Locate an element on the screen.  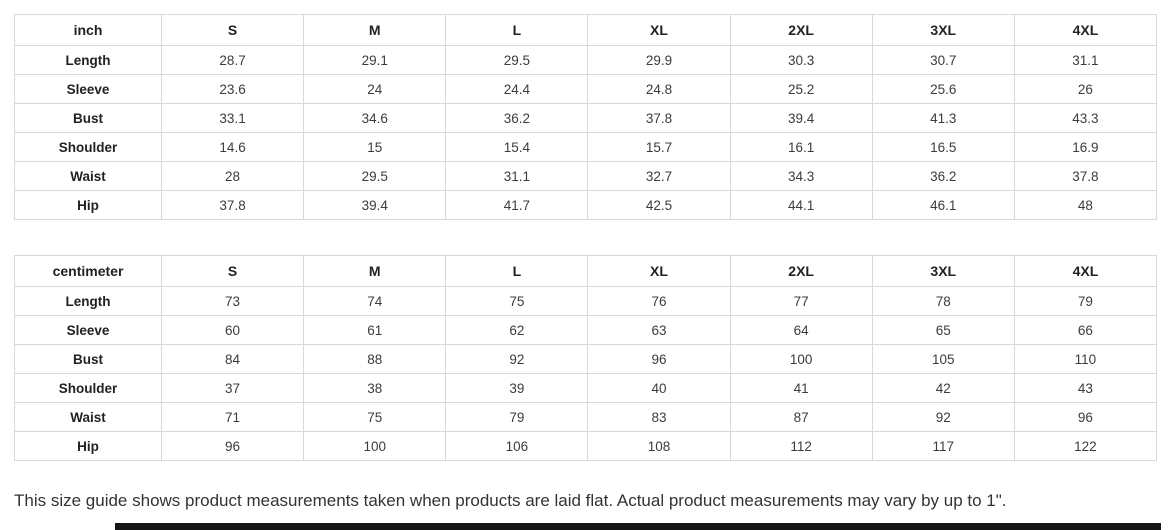
measurement-value-cell: 24.4 is located at coordinates (517, 89).